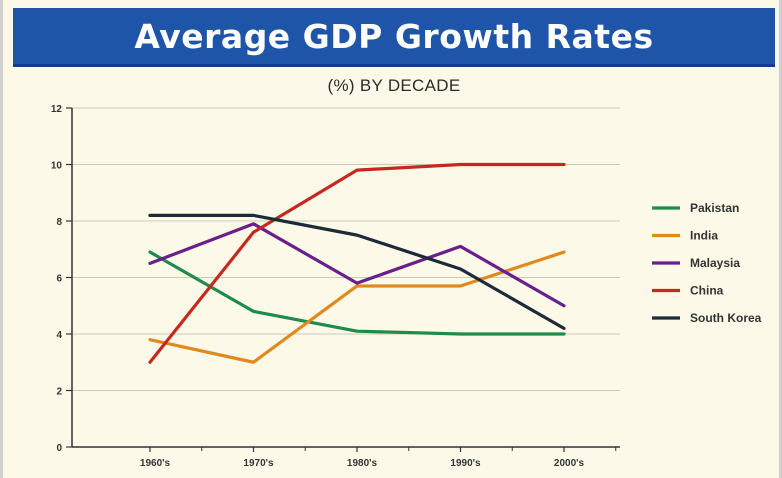 The image size is (782, 478). What do you see at coordinates (707, 291) in the screenshot?
I see `legend-label-china: China` at bounding box center [707, 291].